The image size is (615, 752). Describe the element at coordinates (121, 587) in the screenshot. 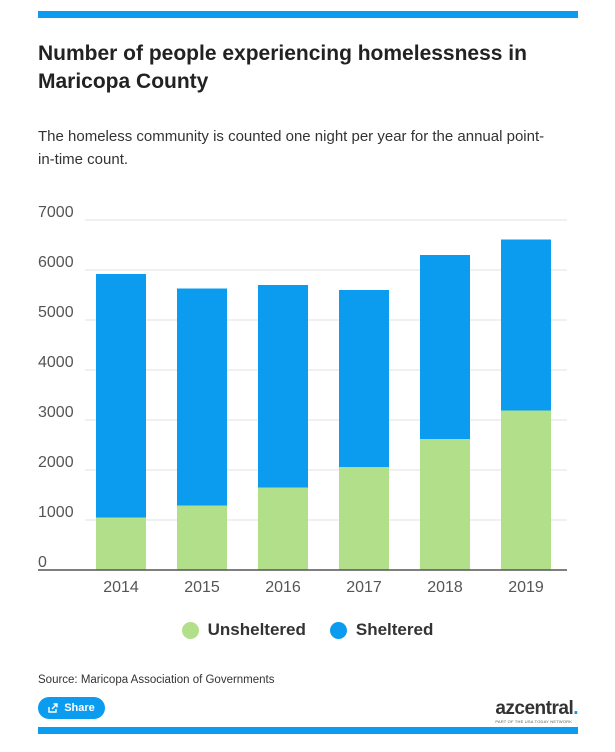

I see `x-tick-label: 2014` at that location.